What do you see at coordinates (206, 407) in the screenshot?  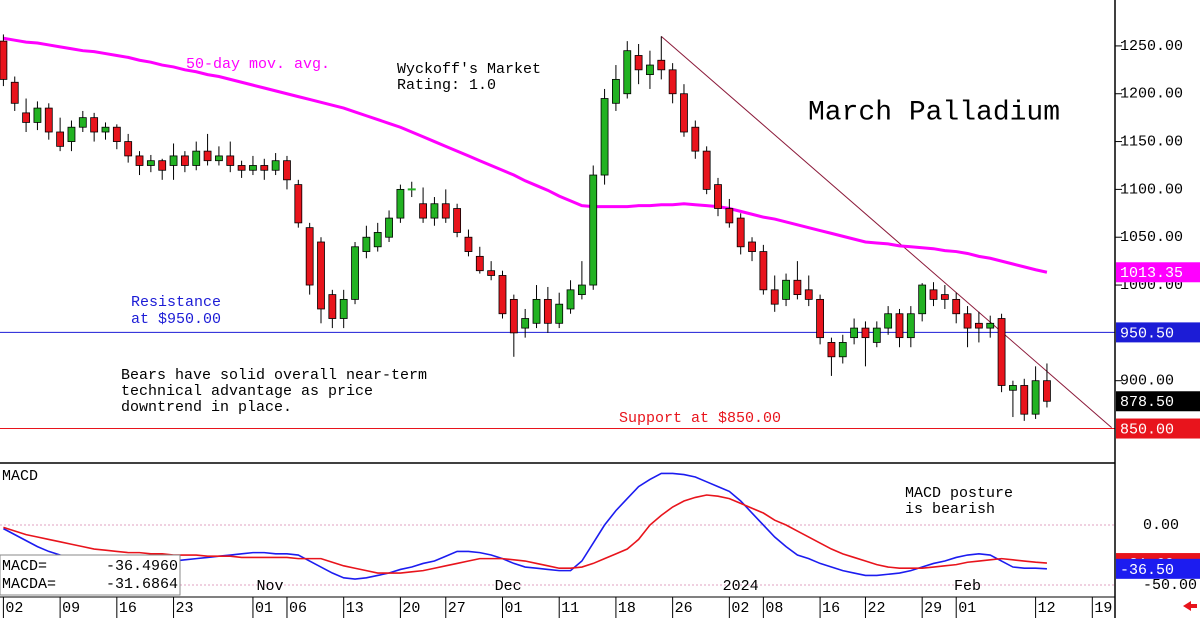 I see `annotation: downtrend in place.` at bounding box center [206, 407].